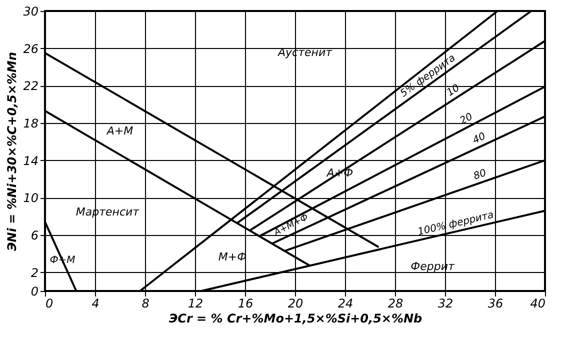  Describe the element at coordinates (31, 123) in the screenshot. I see `y-tick-label: 18` at that location.